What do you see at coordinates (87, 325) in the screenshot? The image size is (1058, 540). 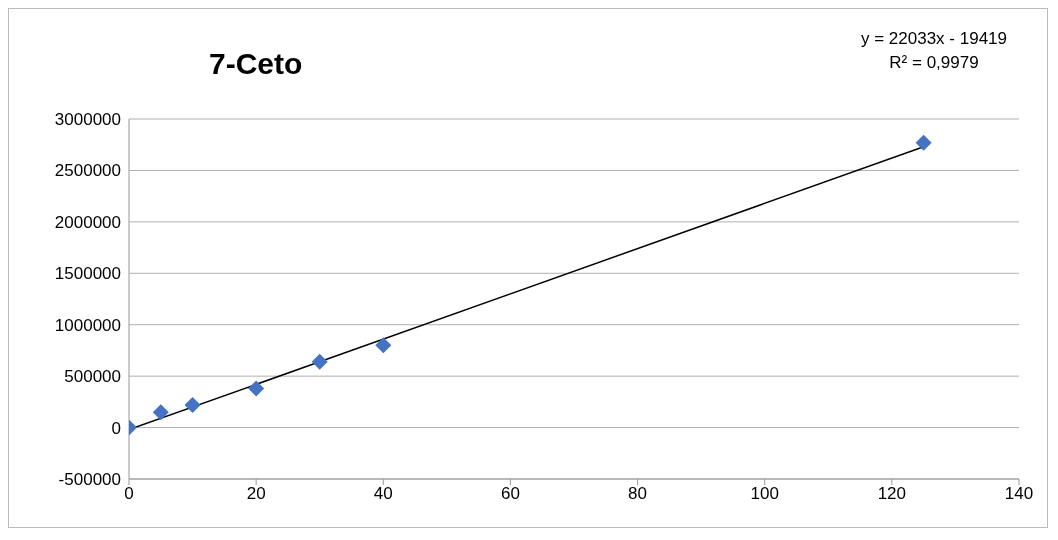 I see `y-tick-label: 1000000` at bounding box center [87, 325].